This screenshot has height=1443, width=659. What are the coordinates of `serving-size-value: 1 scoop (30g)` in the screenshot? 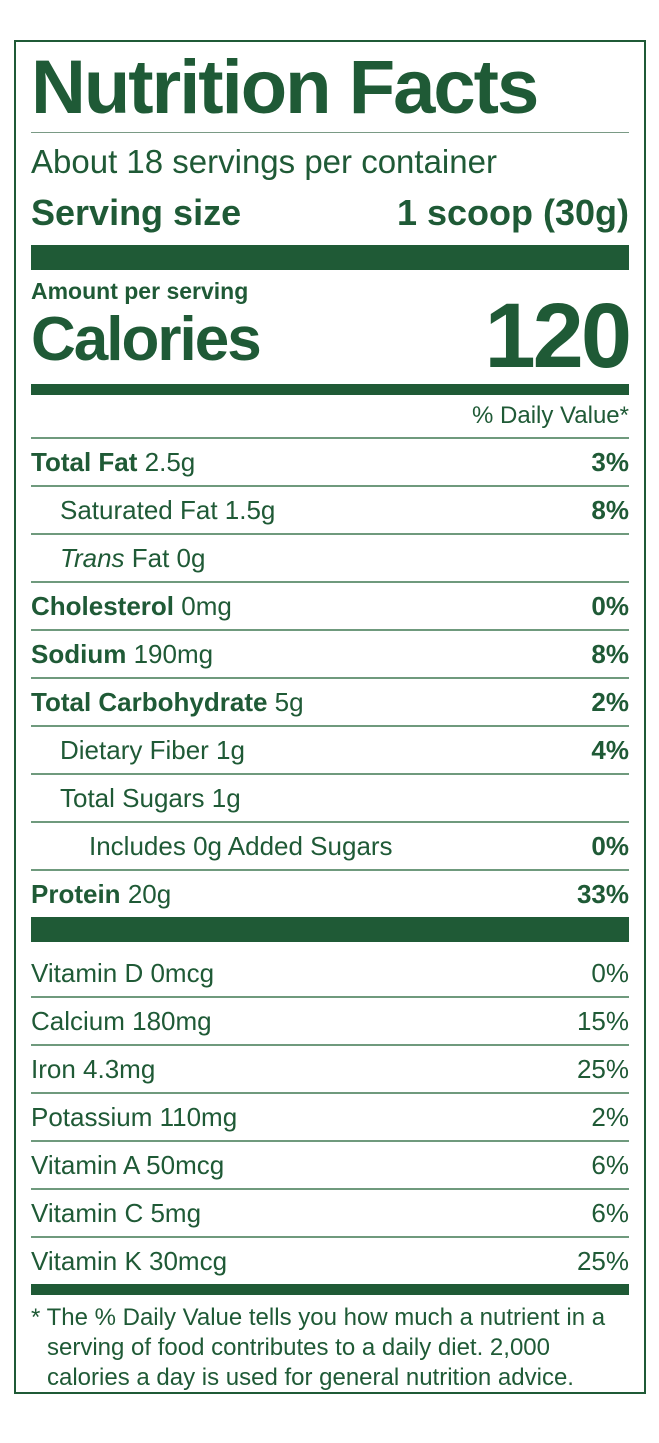 It's located at (512, 212).